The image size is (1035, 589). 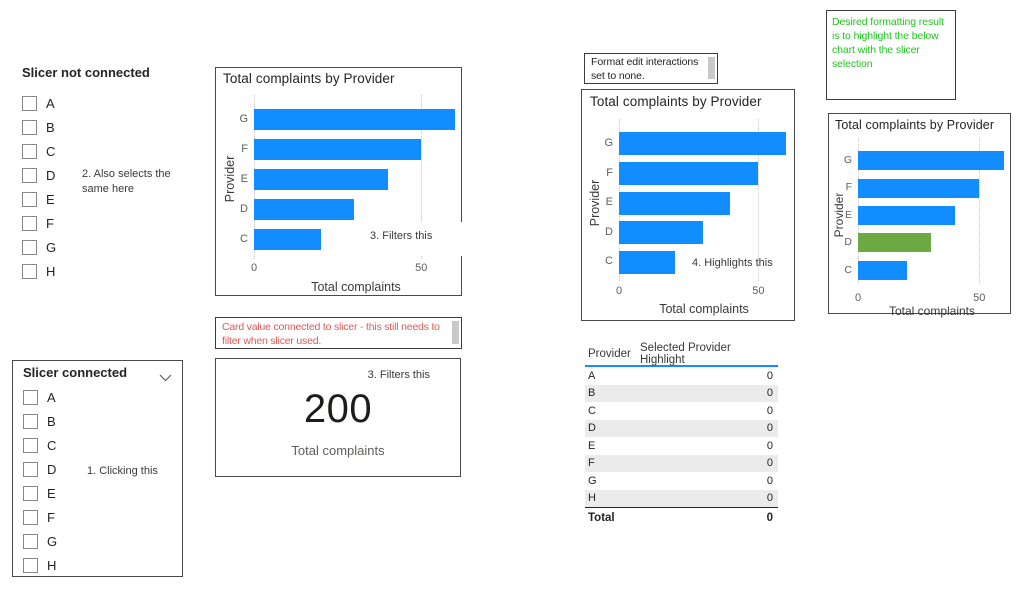 What do you see at coordinates (681, 507) in the screenshot?
I see `total-divider` at bounding box center [681, 507].